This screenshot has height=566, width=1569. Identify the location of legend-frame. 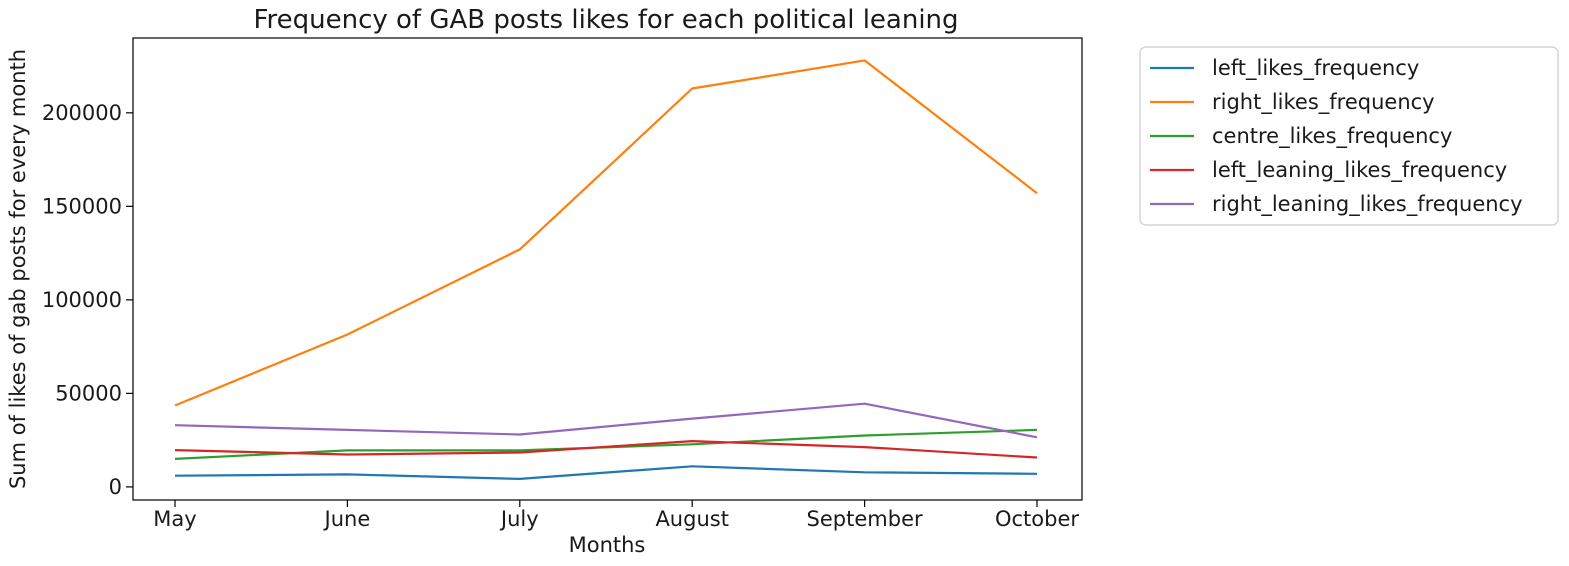
(1349, 136).